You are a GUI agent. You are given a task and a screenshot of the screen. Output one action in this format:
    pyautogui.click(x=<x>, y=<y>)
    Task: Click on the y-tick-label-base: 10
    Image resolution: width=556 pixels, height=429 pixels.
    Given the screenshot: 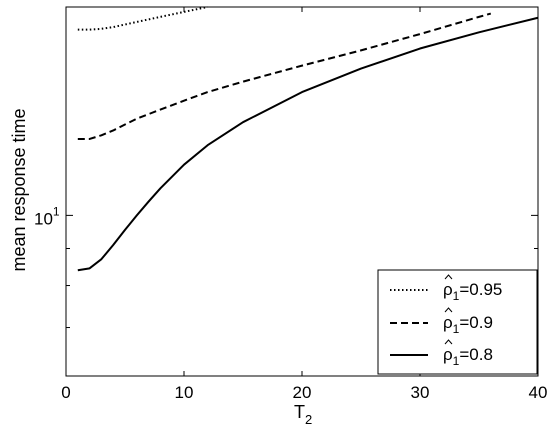 What is the action you would take?
    pyautogui.click(x=43, y=218)
    